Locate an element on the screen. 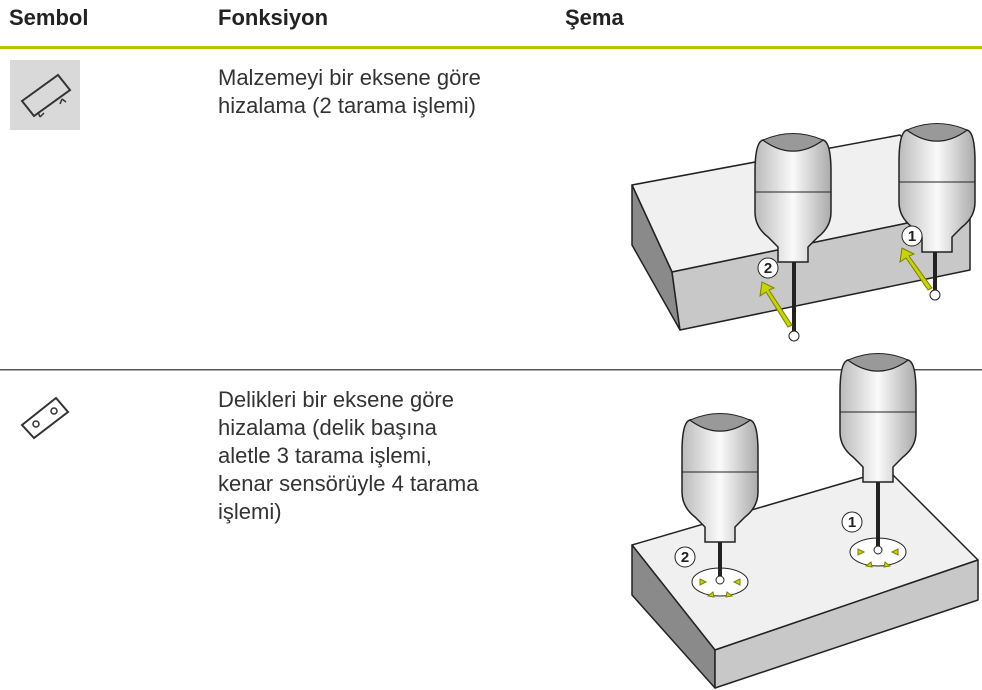 This screenshot has width=982, height=690. header-rule is located at coordinates (491, 47).